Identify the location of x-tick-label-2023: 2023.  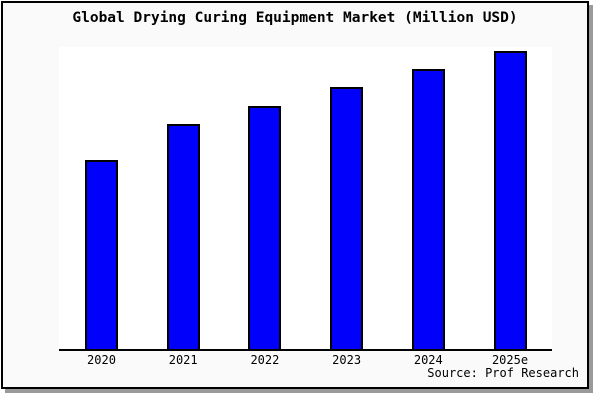
(347, 360).